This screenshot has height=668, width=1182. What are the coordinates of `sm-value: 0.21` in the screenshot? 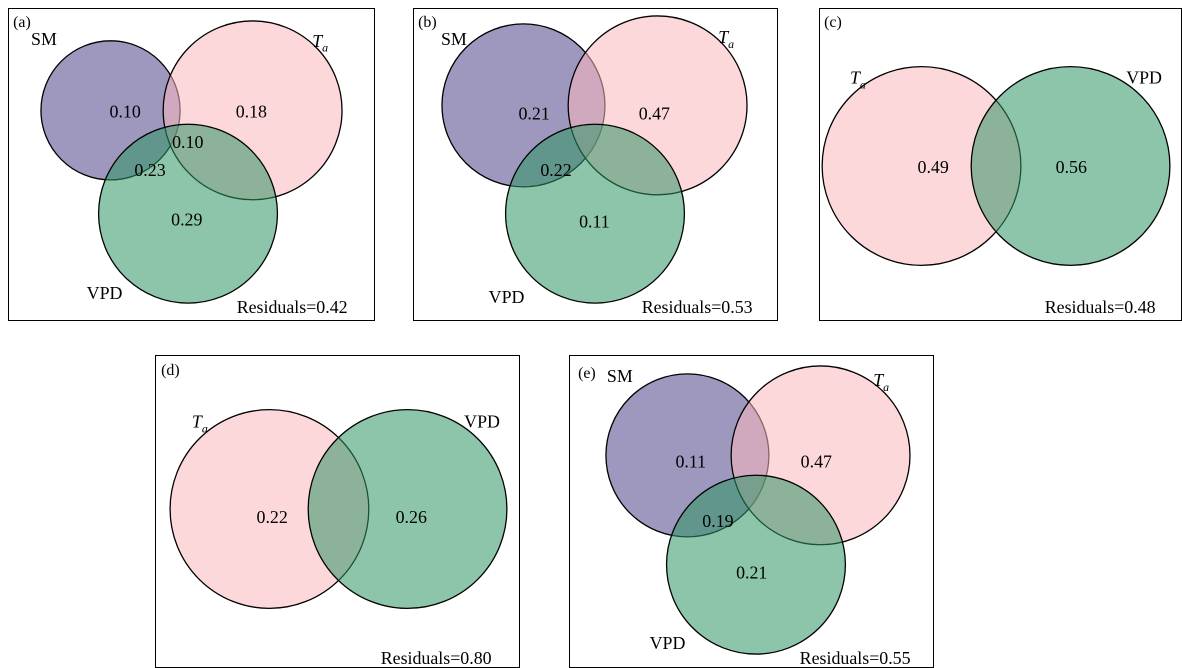 It's located at (533, 113).